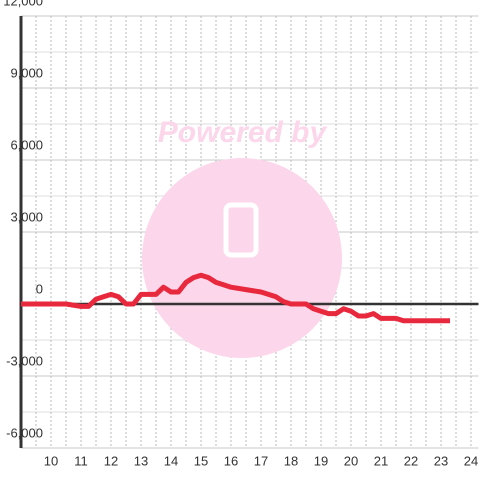 The height and width of the screenshot is (485, 480). What do you see at coordinates (111, 460) in the screenshot?
I see `x-tick-label: 12` at bounding box center [111, 460].